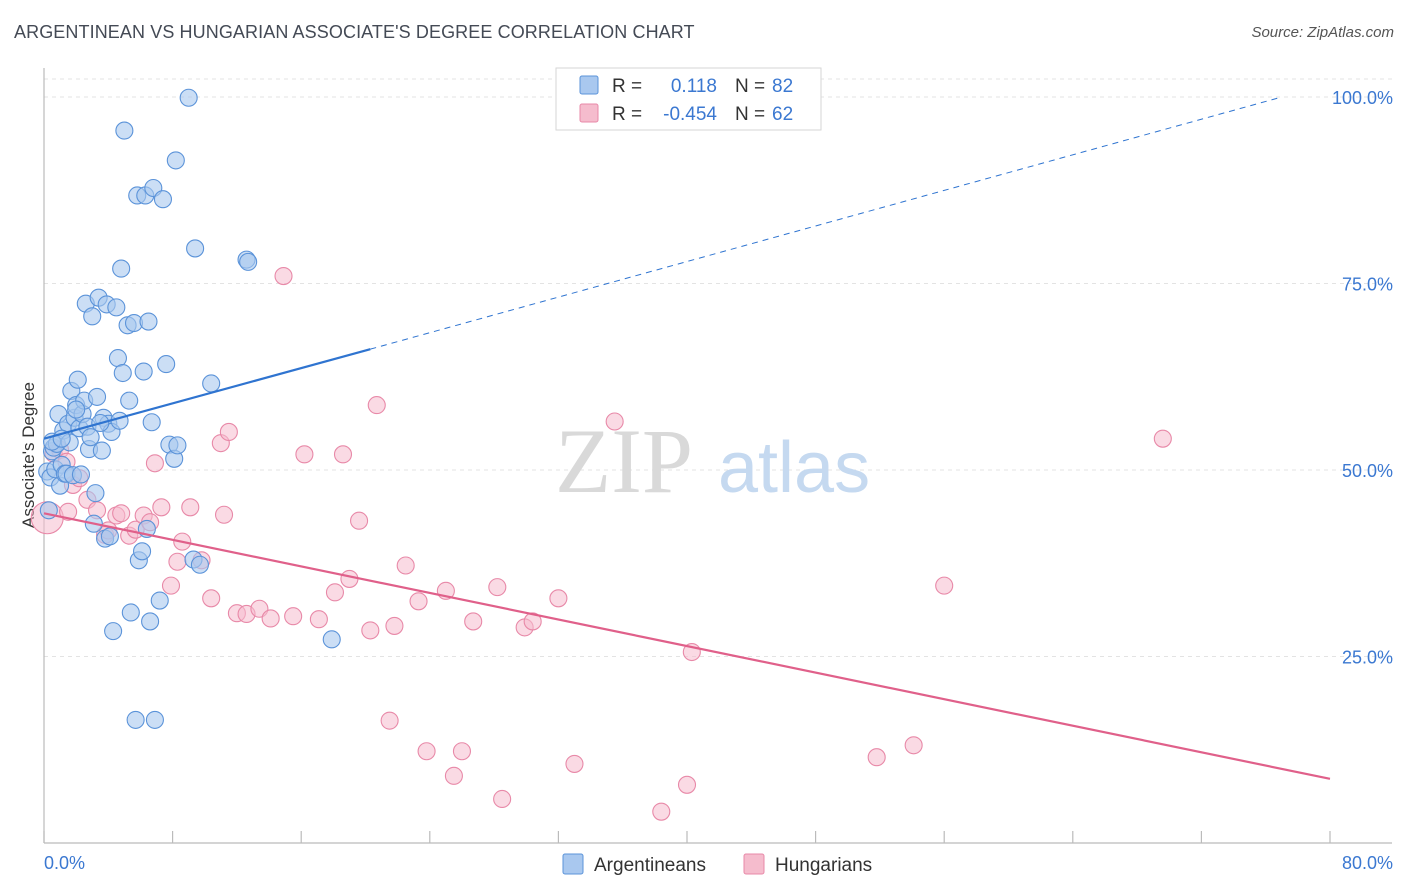  I want to click on legend-box, so click(688, 99).